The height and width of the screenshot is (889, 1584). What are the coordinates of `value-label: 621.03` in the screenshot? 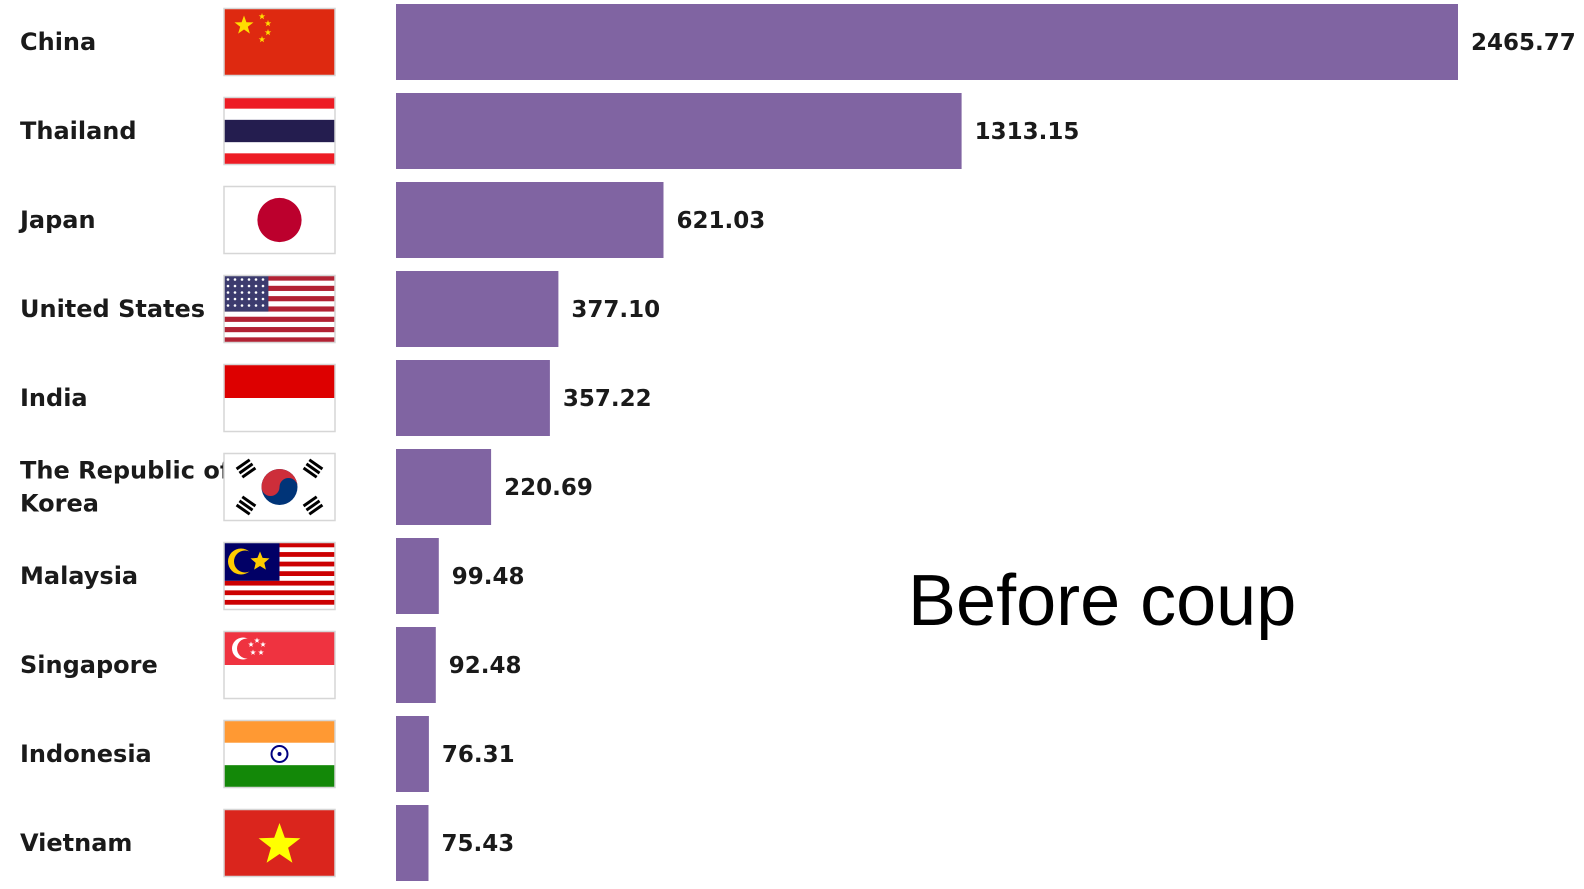 It's located at (721, 221).